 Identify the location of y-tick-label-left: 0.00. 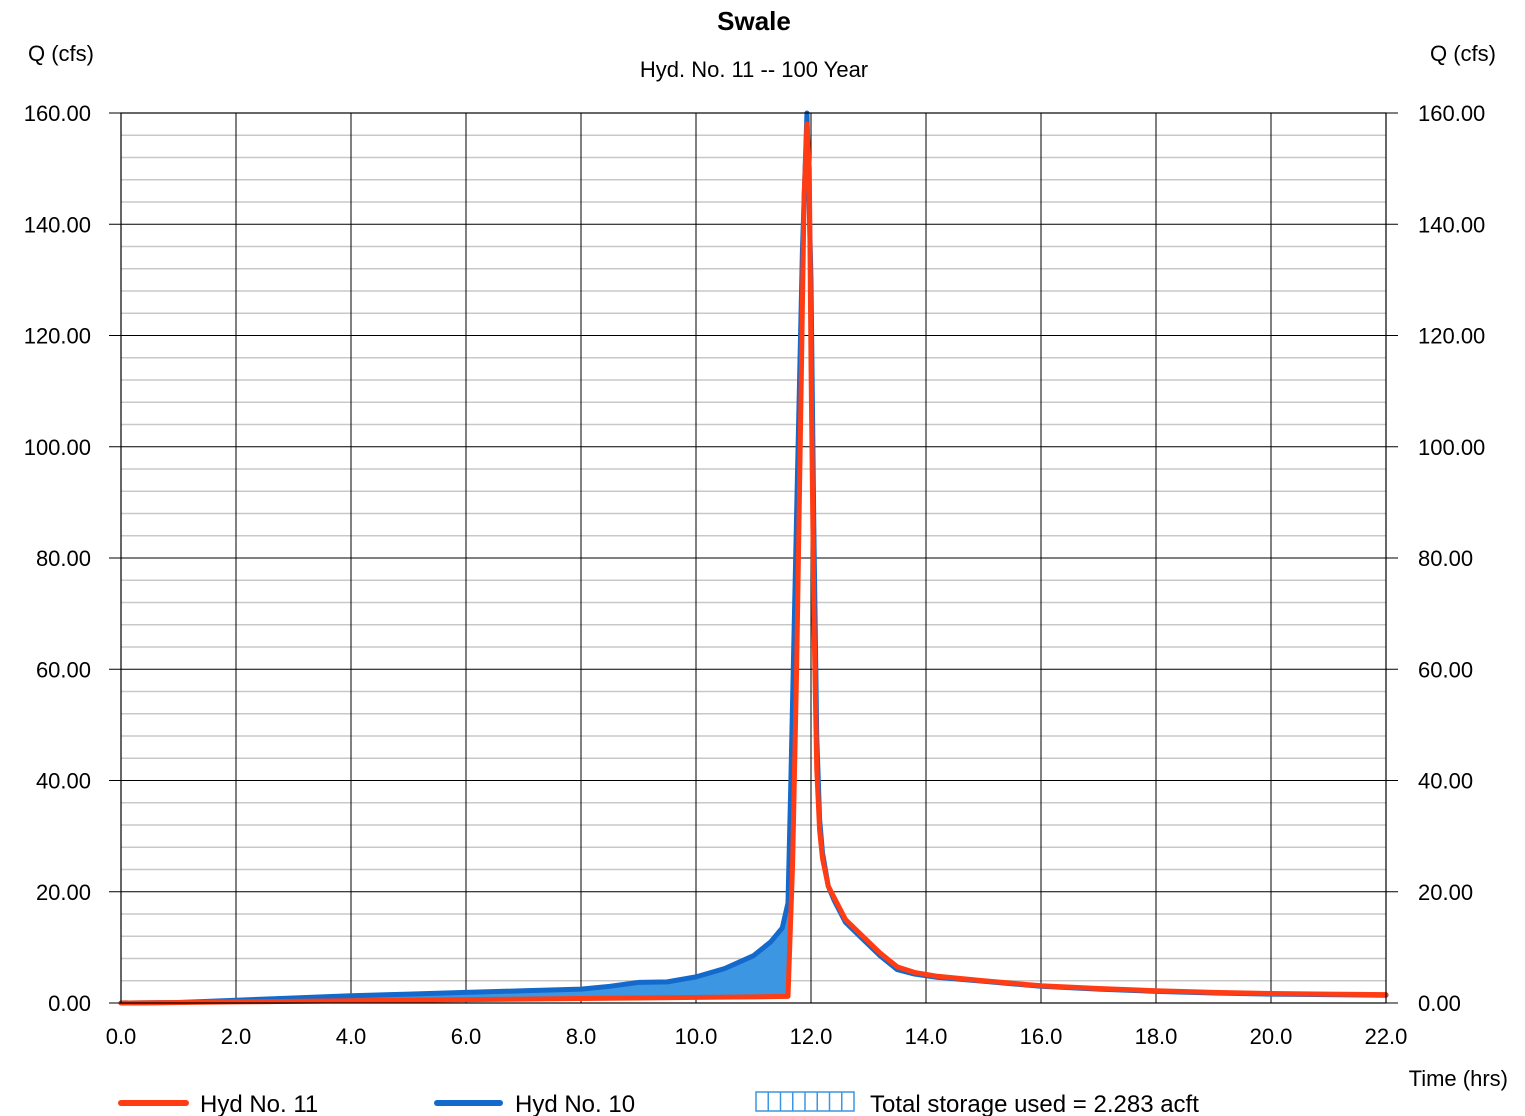
(69, 1003).